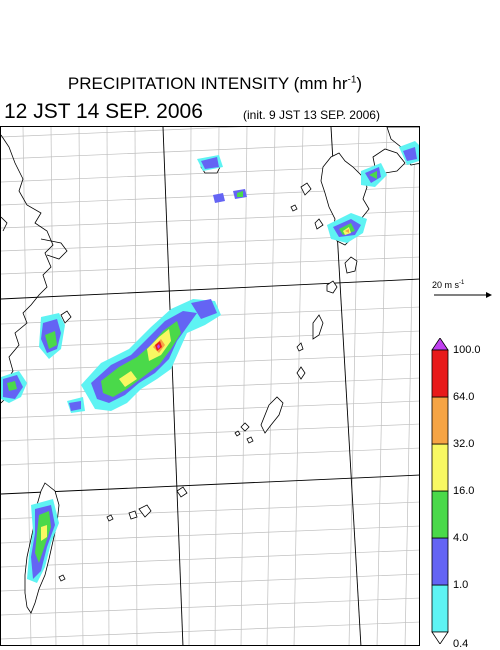 The image size is (500, 650). Describe the element at coordinates (464, 444) in the screenshot. I see `colorbar-level-label: 32.0` at that location.